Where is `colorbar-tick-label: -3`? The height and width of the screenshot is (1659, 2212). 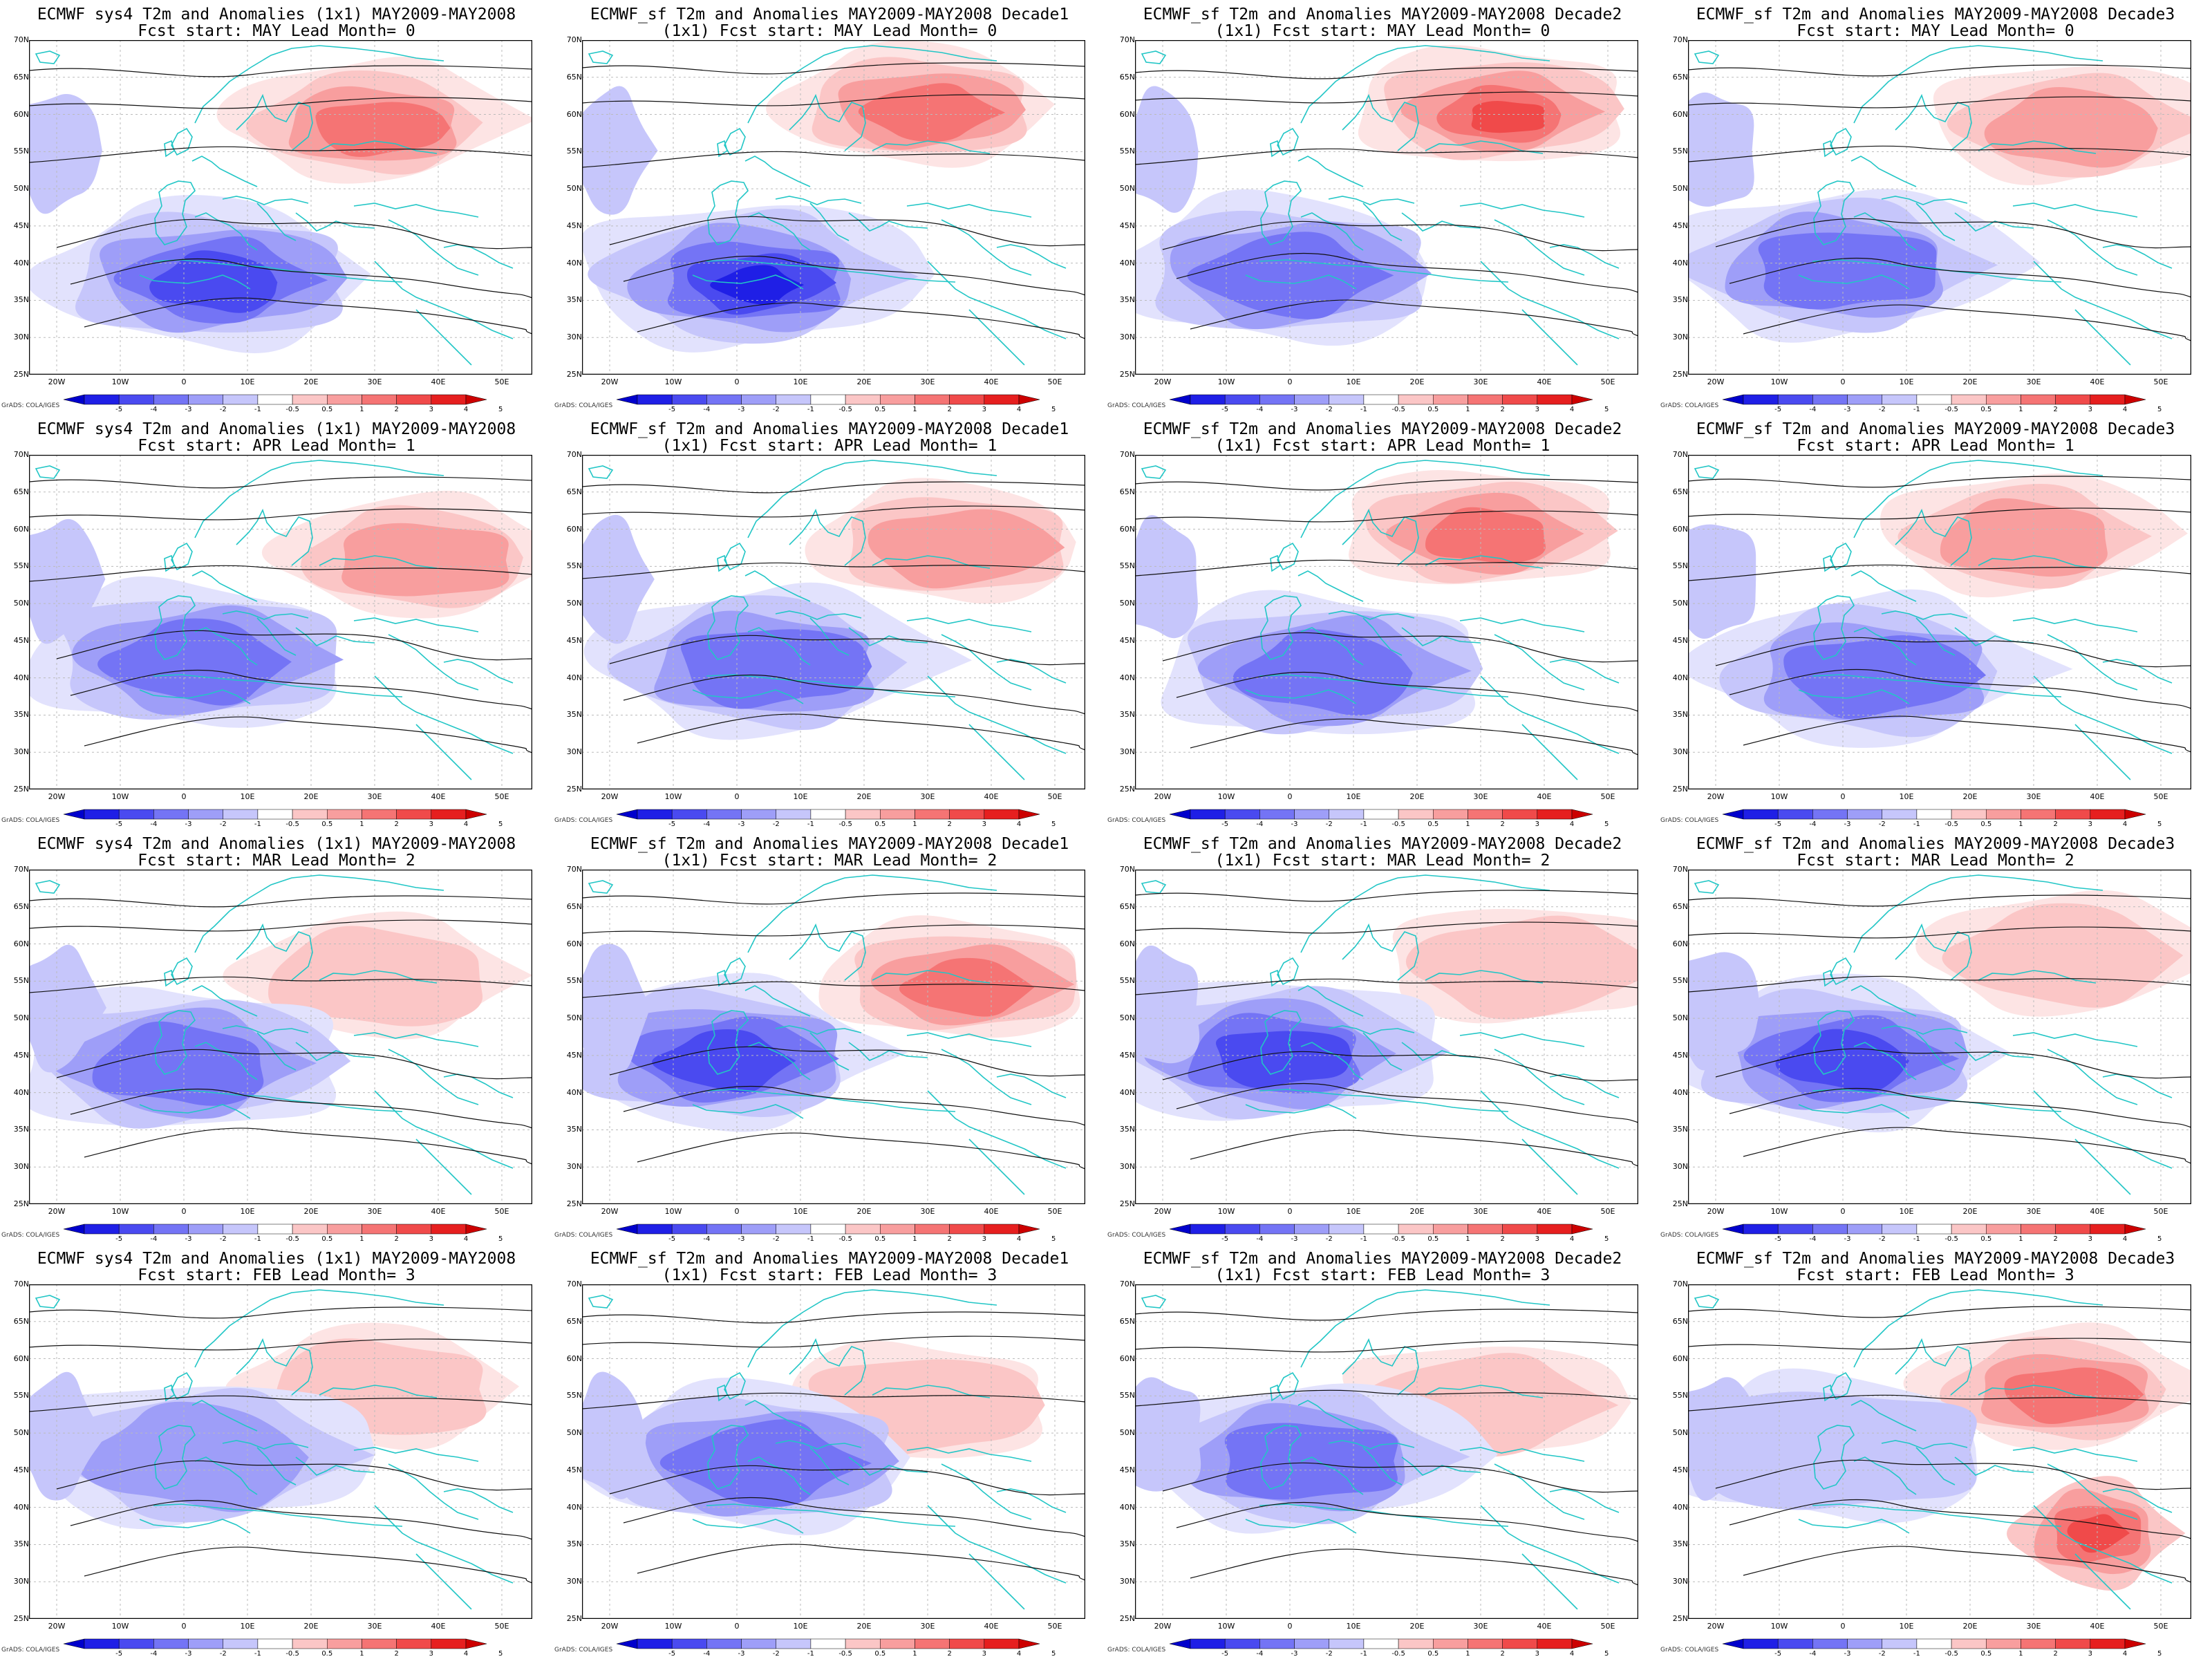 colorbar-tick-label: -3 is located at coordinates (742, 409).